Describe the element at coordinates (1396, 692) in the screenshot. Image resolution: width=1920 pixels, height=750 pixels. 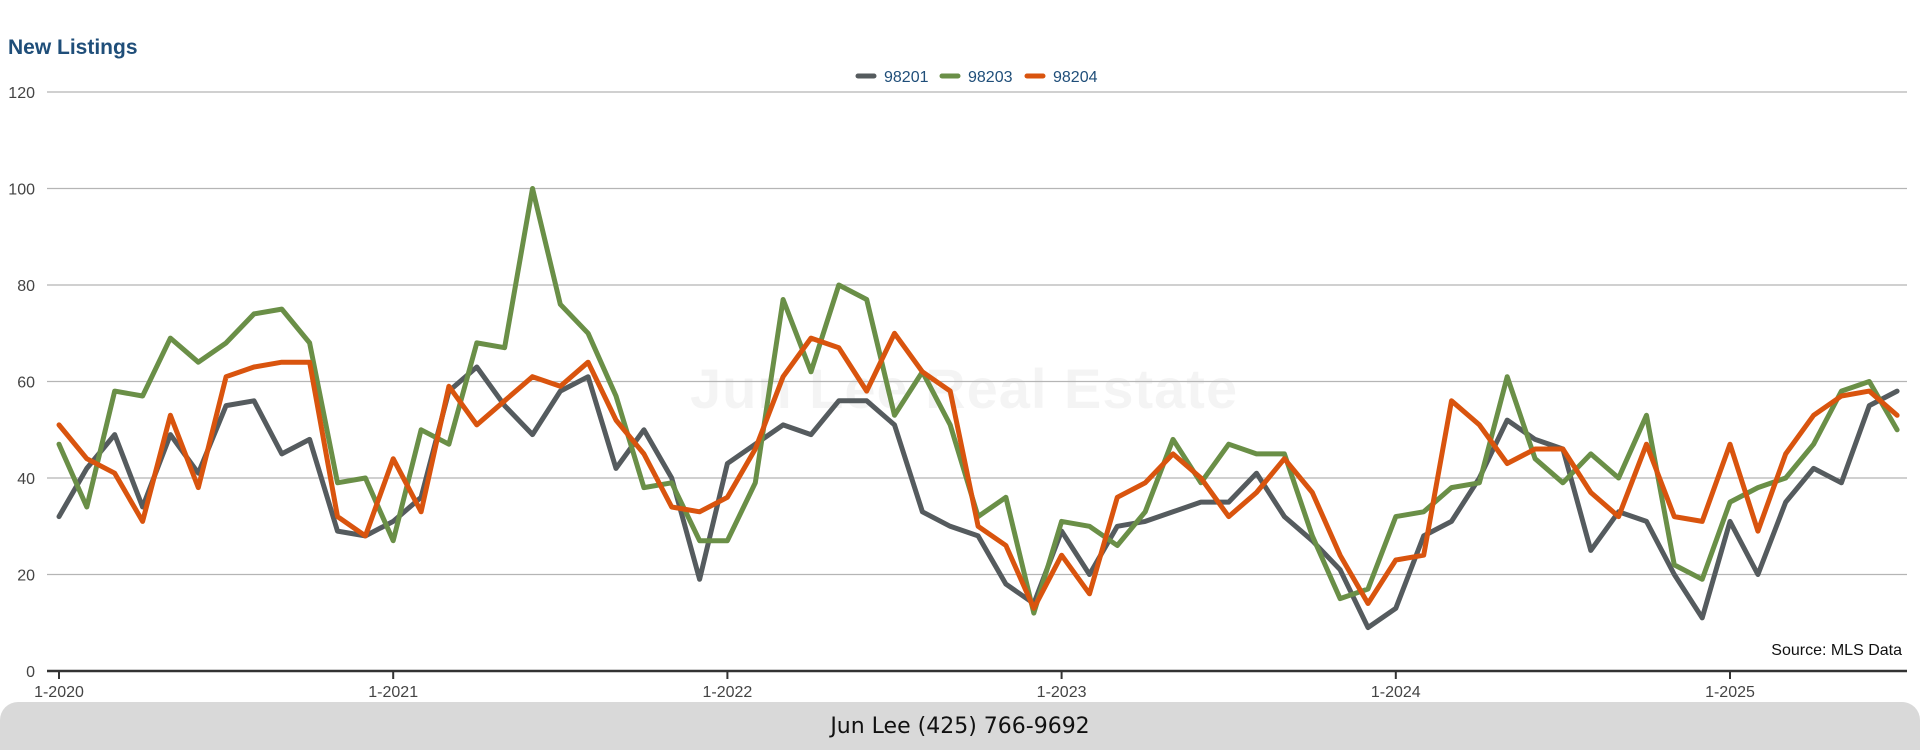
I see `x-tick-label: 1-2024` at that location.